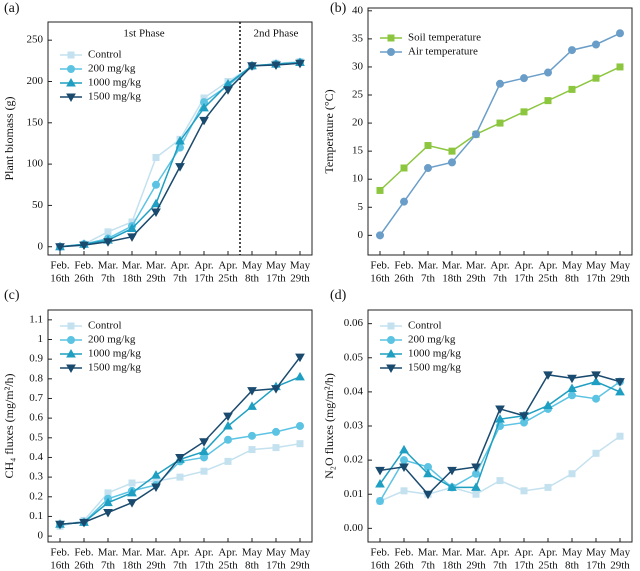 This screenshot has width=640, height=571. Describe the element at coordinates (36, 437) in the screenshot. I see `y-tick-label: 0.5` at that location.